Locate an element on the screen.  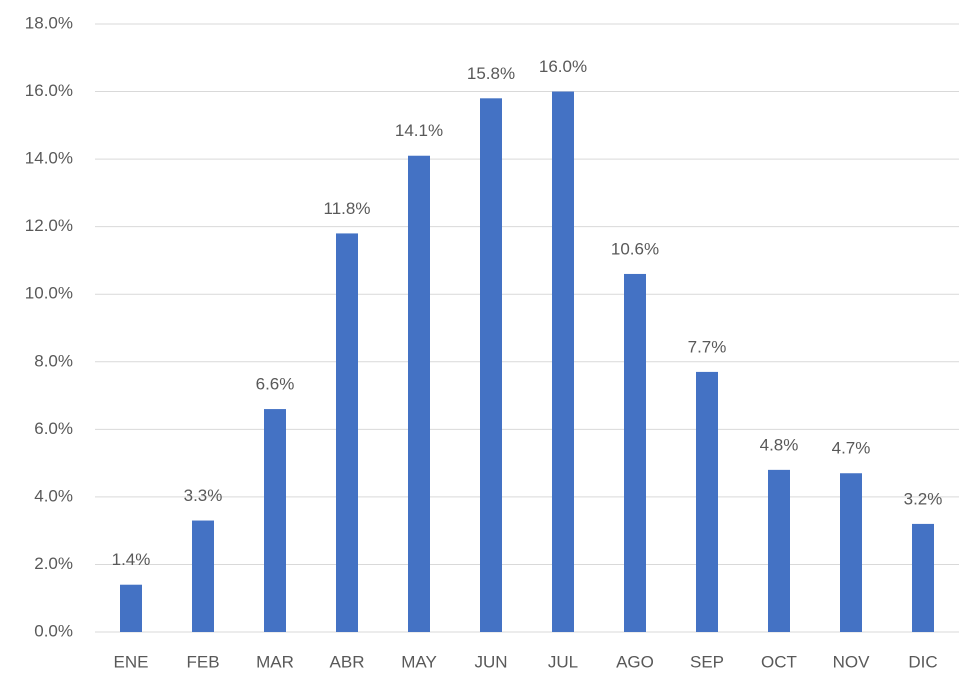
y-tick-label: 6.0% is located at coordinates (53, 428).